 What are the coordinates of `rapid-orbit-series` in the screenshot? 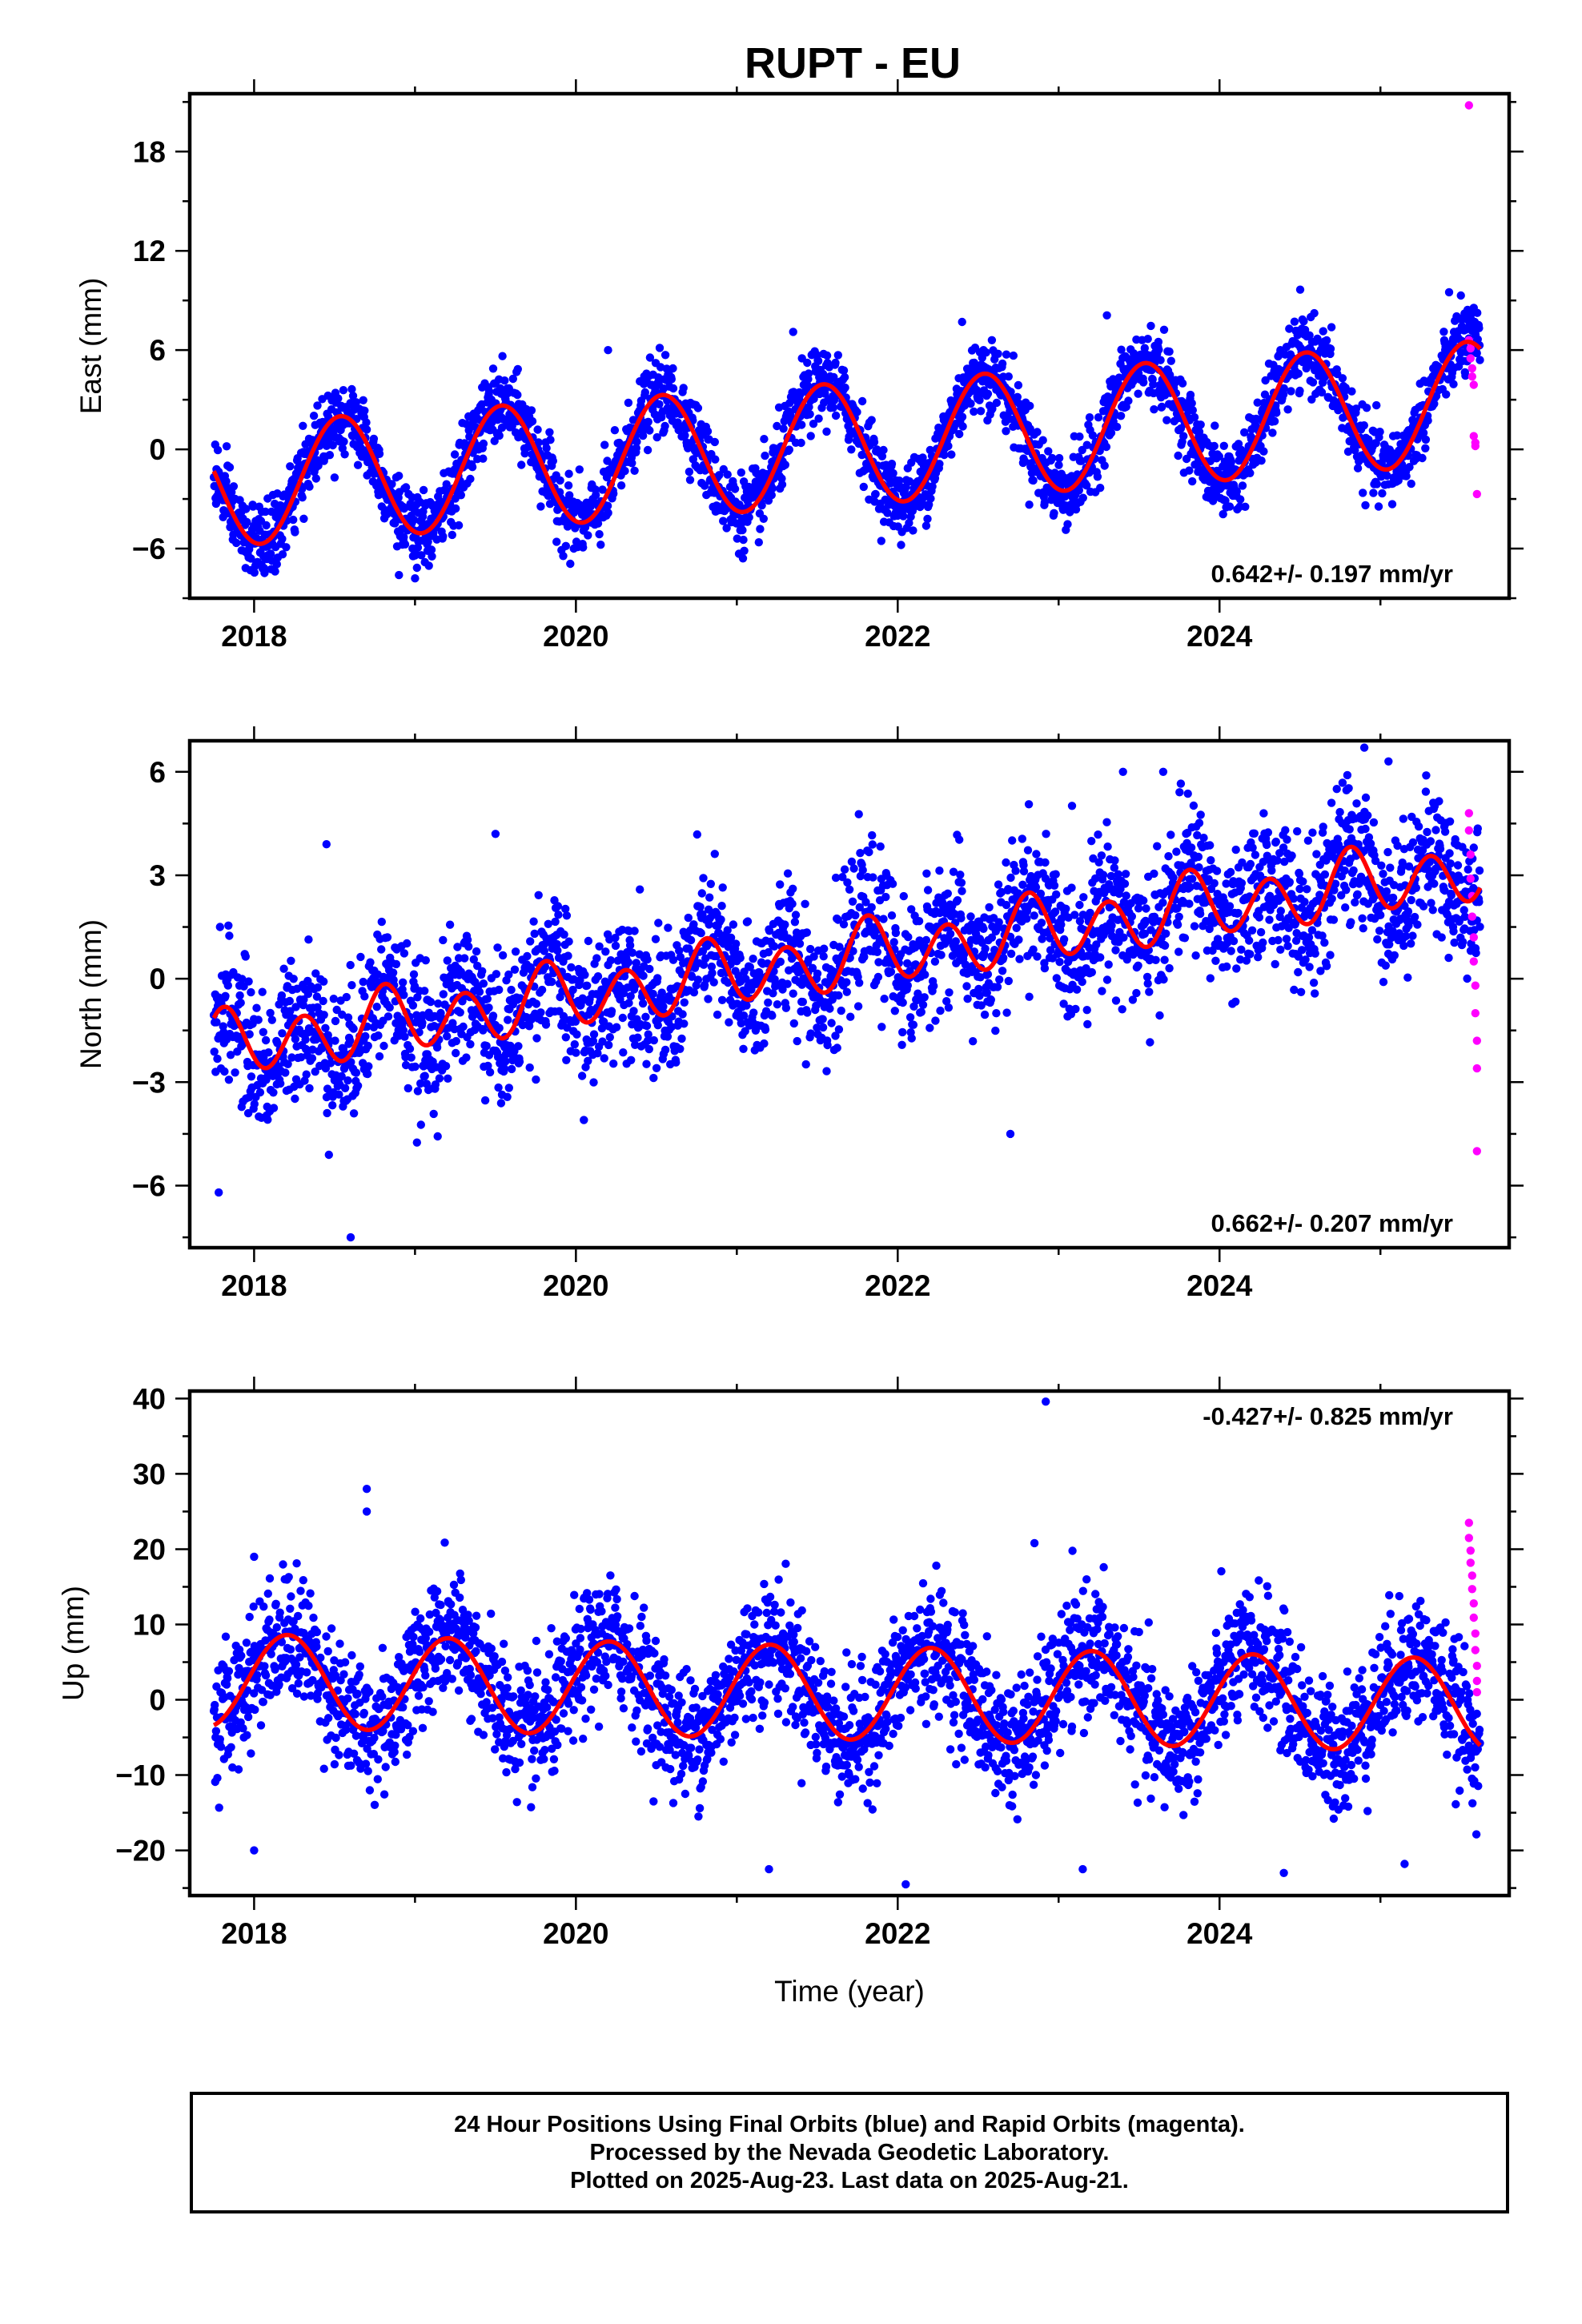 It's located at (1473, 300).